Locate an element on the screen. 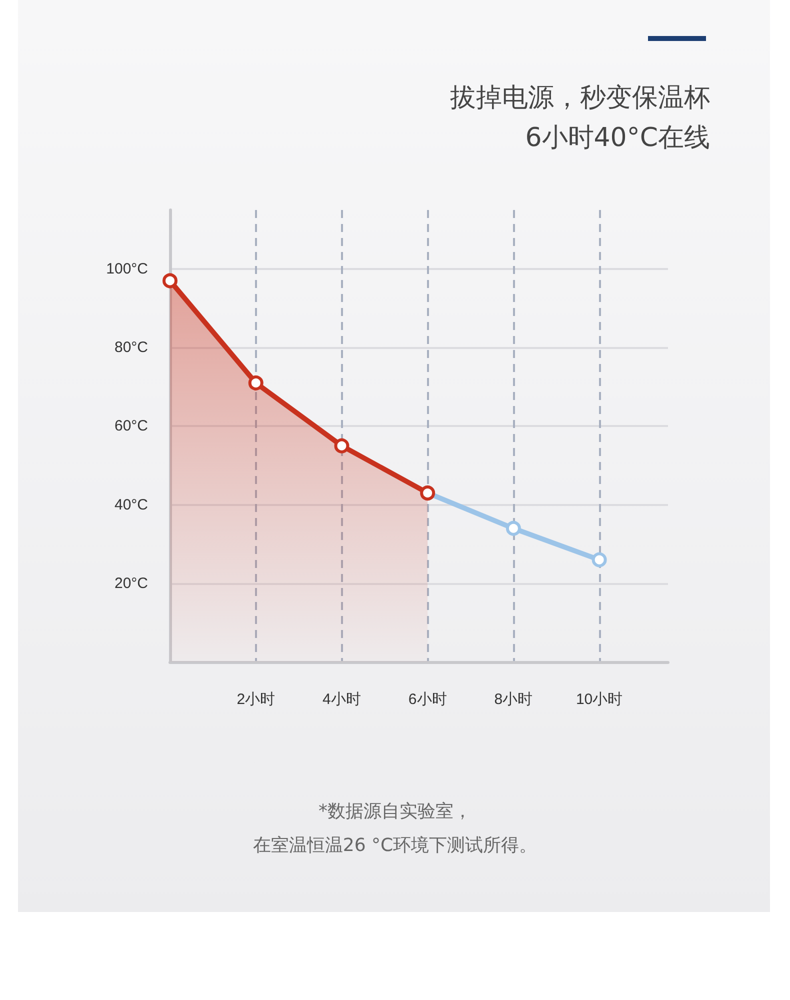 This screenshot has width=790, height=1000. y-tick-label: 60°C is located at coordinates (131, 426).